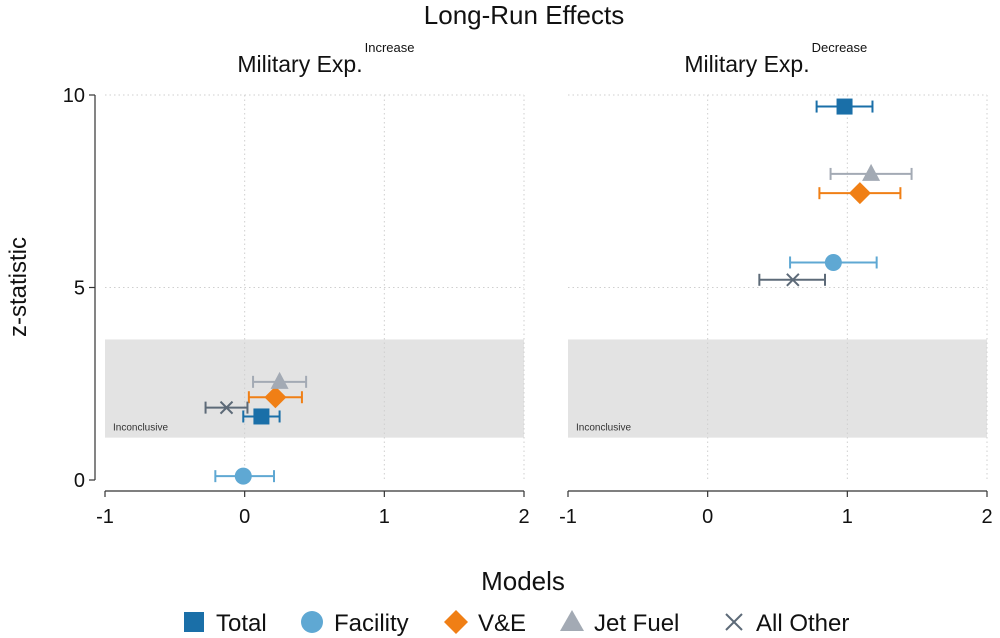 This screenshot has width=1000, height=638. I want to click on legend-label-all-other: All Other, so click(802, 623).